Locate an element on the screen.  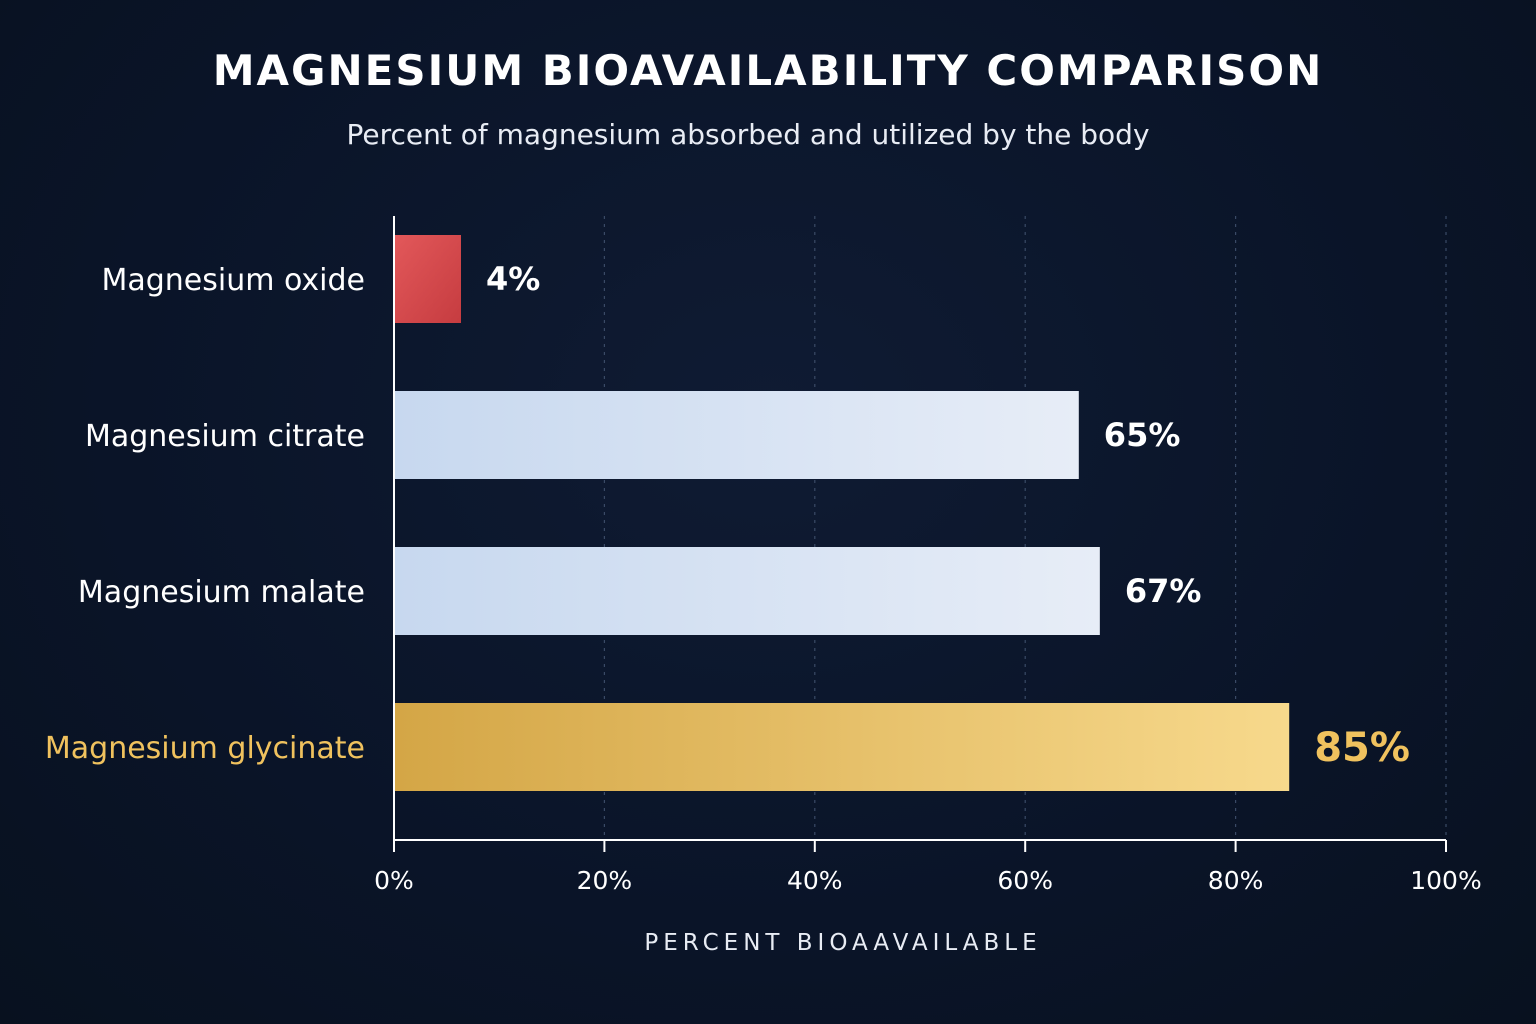
value-label: 67% is located at coordinates (1163, 591).